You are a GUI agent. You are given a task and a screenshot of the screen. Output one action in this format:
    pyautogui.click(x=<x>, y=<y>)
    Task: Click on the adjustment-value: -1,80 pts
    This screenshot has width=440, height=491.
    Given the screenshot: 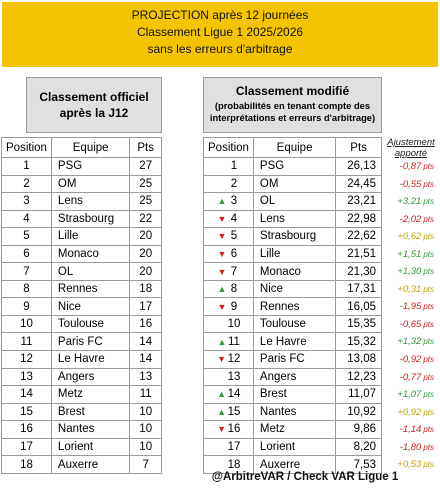 What is the action you would take?
    pyautogui.click(x=411, y=448)
    